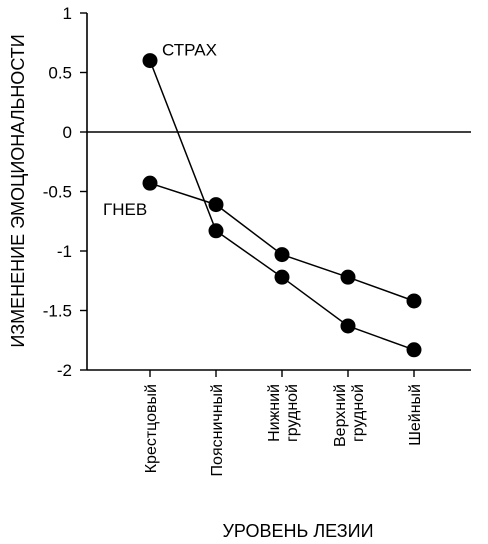 The image size is (488, 544). What do you see at coordinates (67, 13) in the screenshot?
I see `y-tick-label: 1` at bounding box center [67, 13].